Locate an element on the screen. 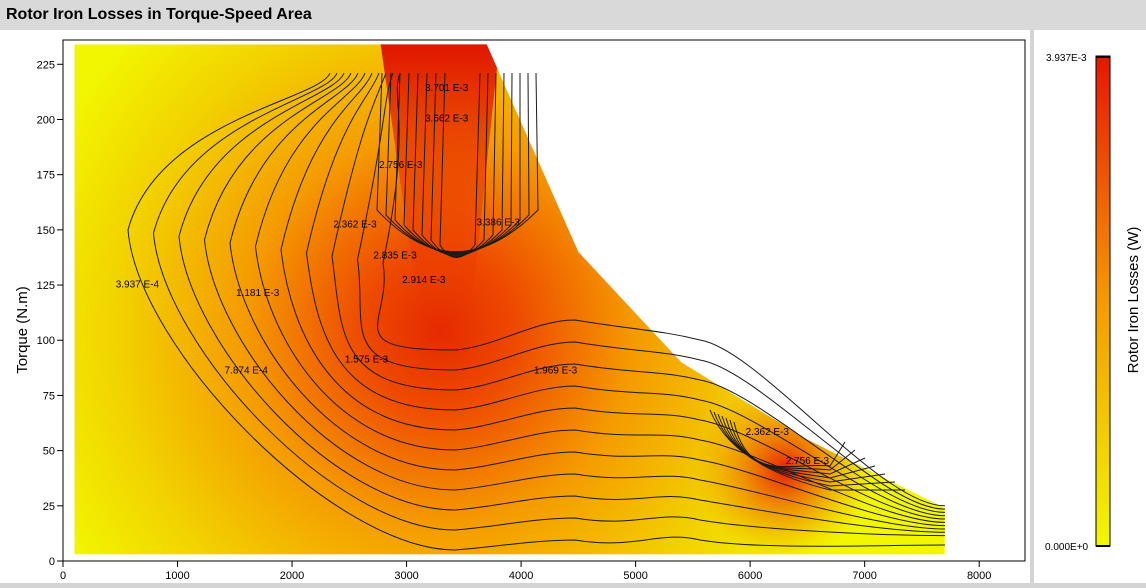  title-bar: Rotor Iron Losses in Torque-Speed Area is located at coordinates (573, 15).